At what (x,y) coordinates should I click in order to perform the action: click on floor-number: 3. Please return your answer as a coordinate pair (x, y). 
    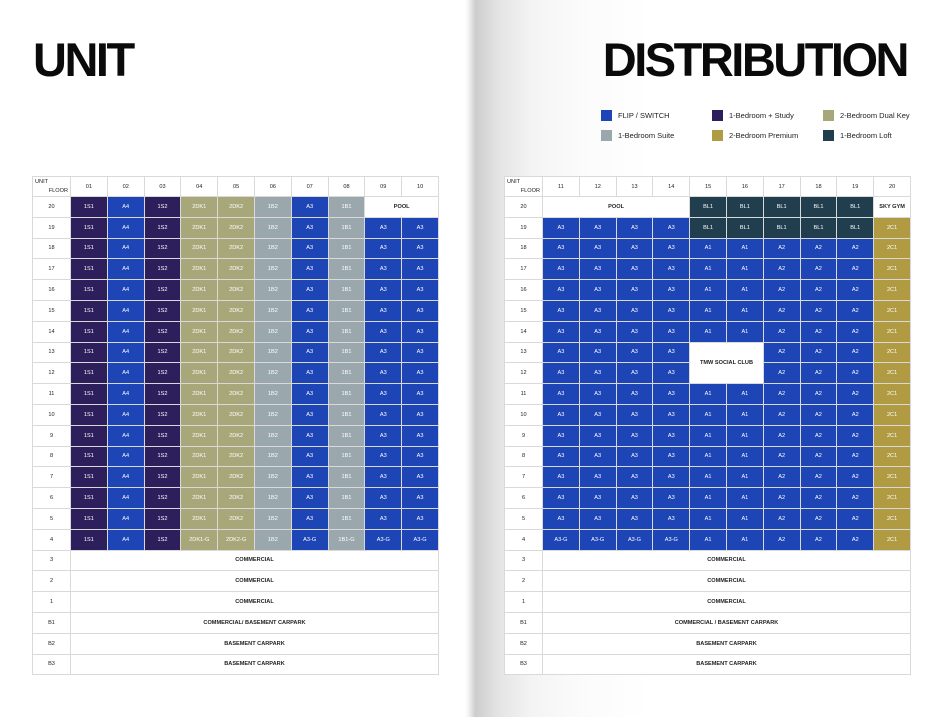
    Looking at the image, I should click on (51, 560).